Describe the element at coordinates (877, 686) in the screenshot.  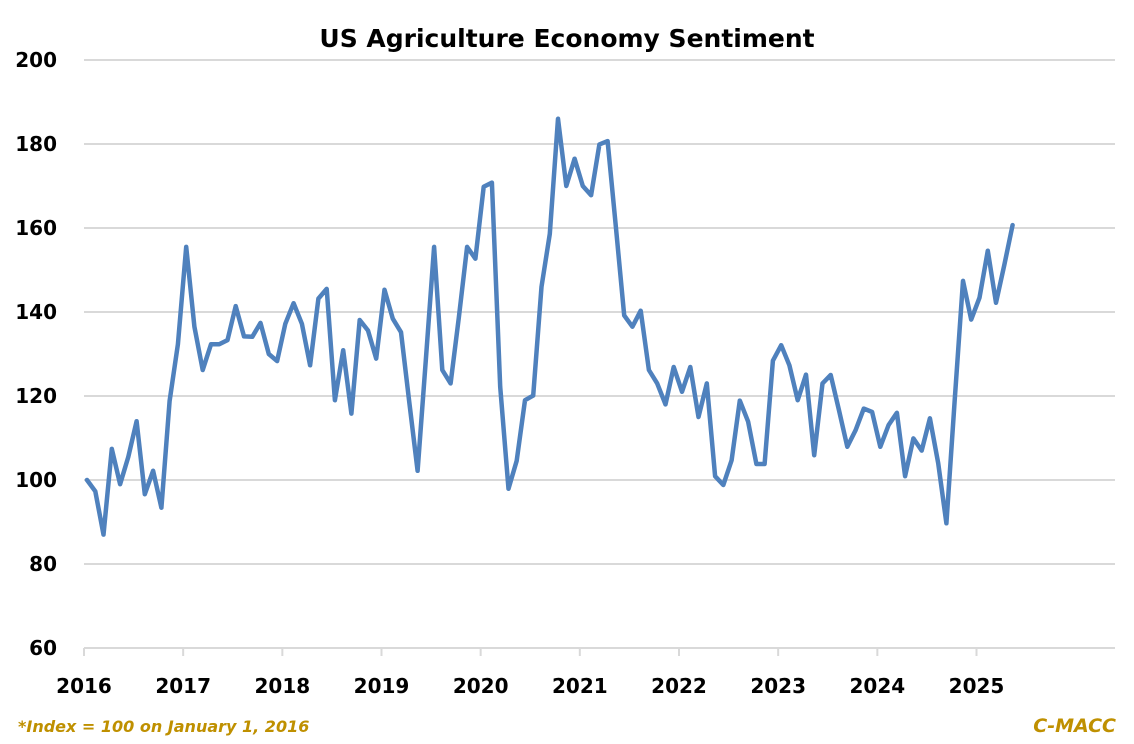
I see `x-tick-label: 2024` at that location.